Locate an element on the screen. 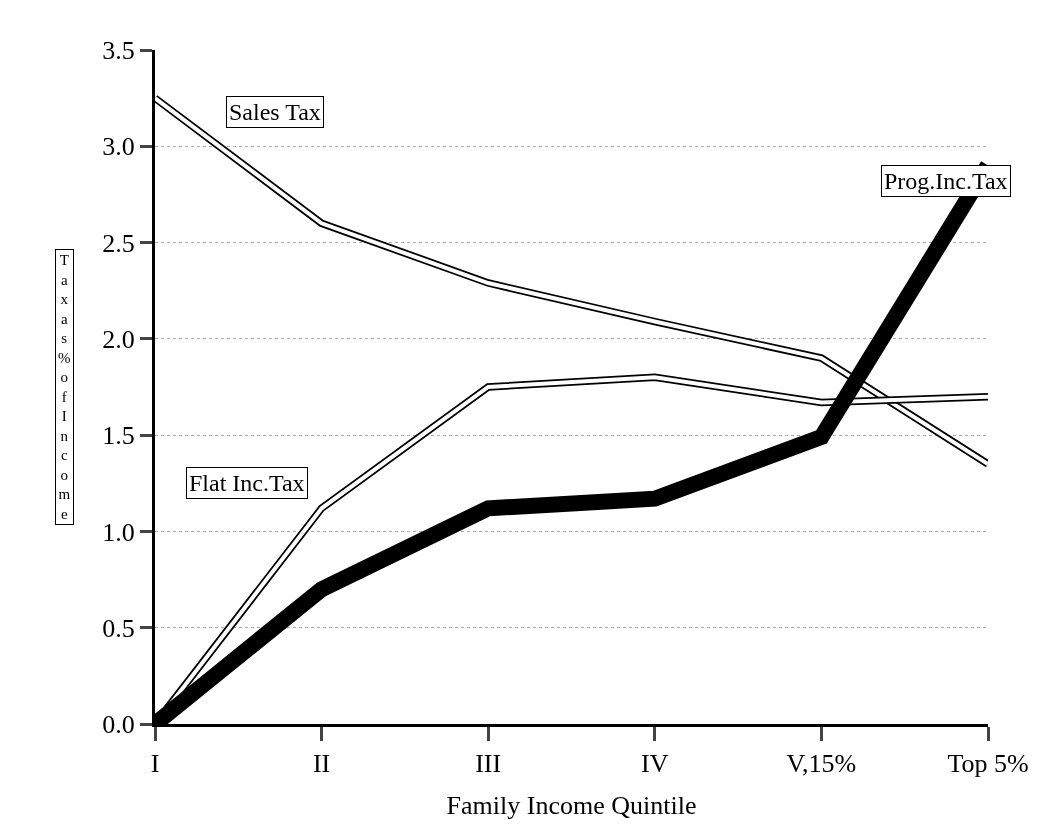  y-tick-label: 2.5 is located at coordinates (118, 243).